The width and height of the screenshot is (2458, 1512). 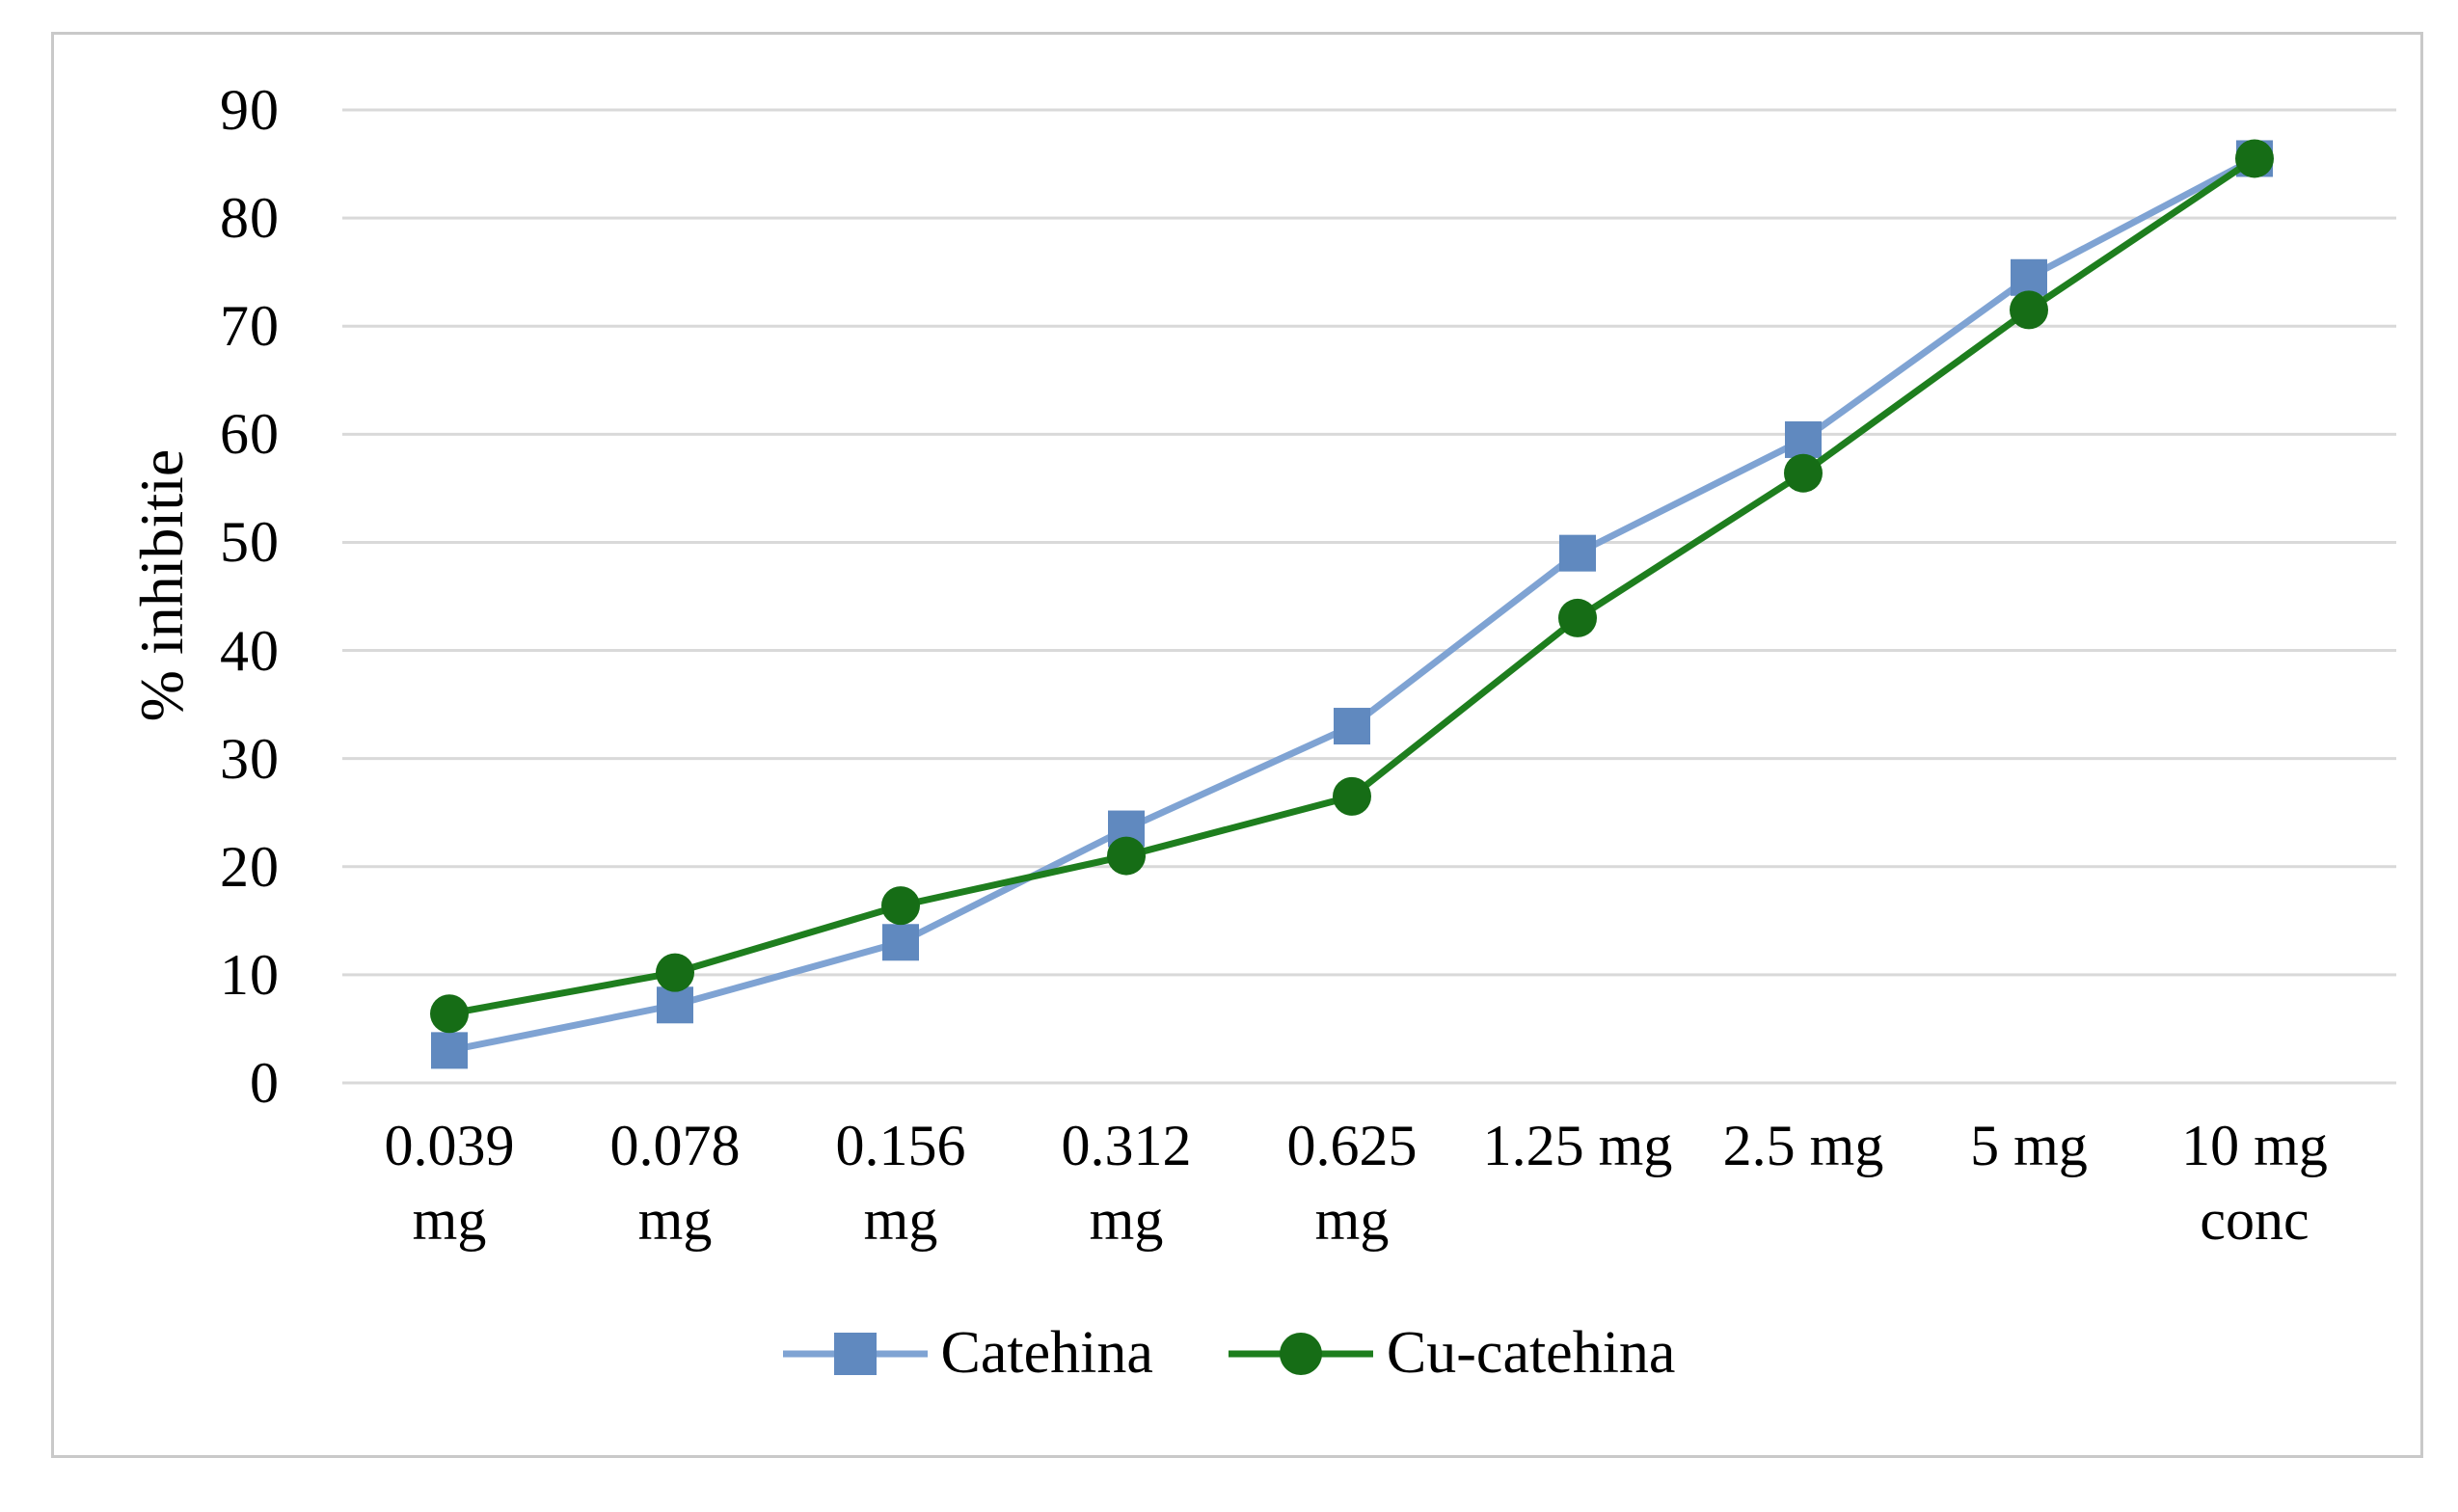 I want to click on y-tick-label: 30, so click(x=250, y=758).